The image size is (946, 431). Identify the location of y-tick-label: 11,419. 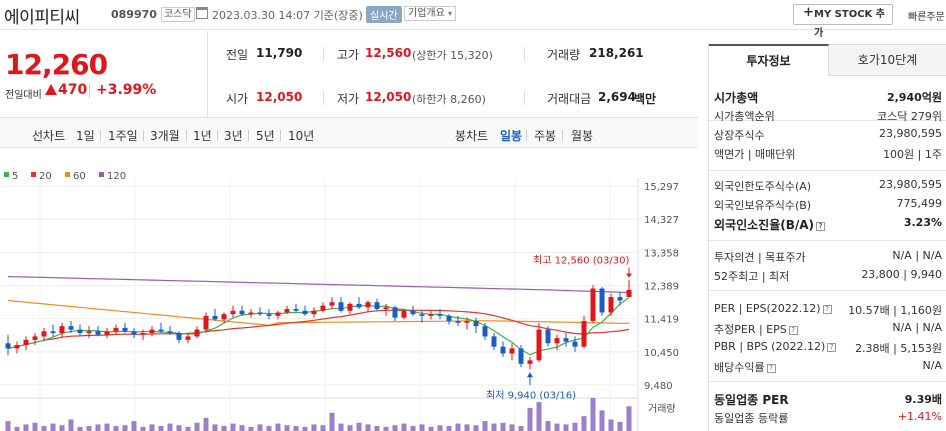
(661, 320).